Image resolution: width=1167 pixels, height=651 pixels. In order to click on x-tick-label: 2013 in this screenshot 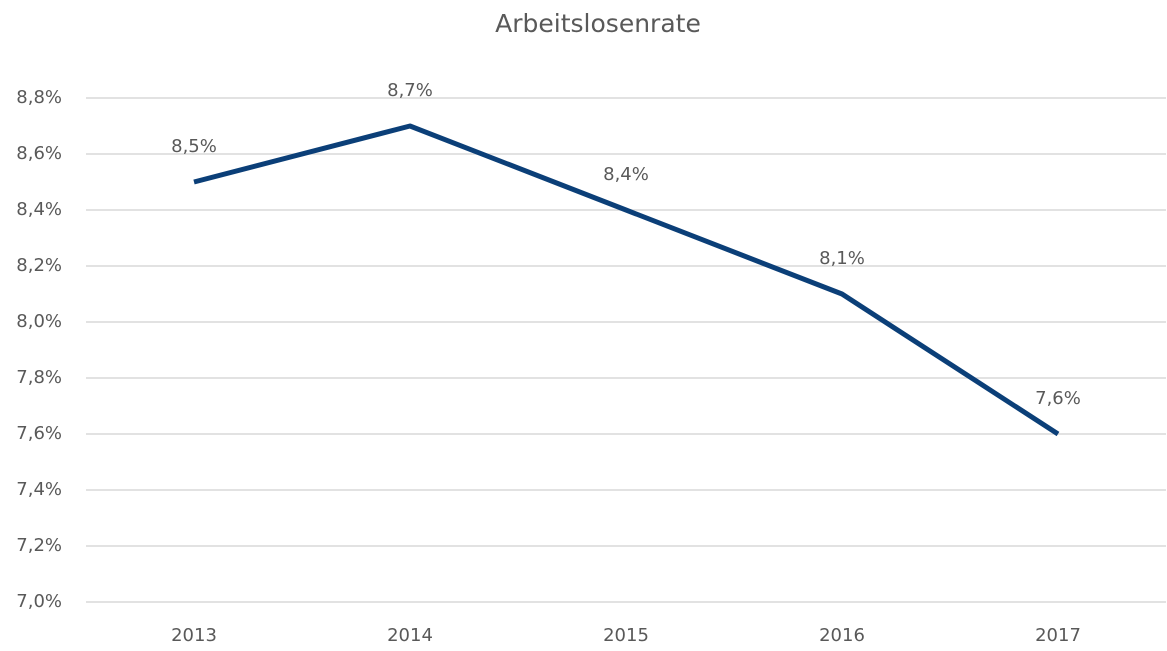, I will do `click(194, 635)`.